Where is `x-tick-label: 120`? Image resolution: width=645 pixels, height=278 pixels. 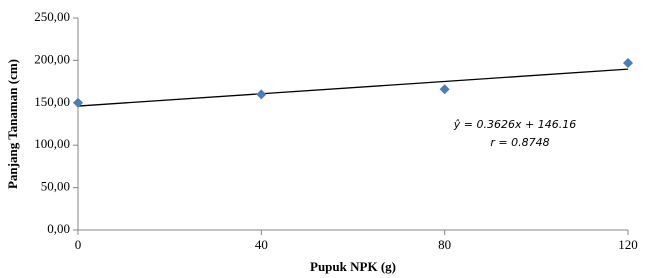
x-tick-label: 120 is located at coordinates (628, 244).